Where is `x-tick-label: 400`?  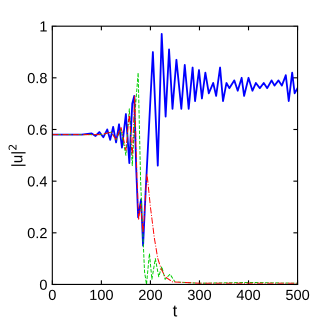
x-tick-label: 400 is located at coordinates (248, 295).